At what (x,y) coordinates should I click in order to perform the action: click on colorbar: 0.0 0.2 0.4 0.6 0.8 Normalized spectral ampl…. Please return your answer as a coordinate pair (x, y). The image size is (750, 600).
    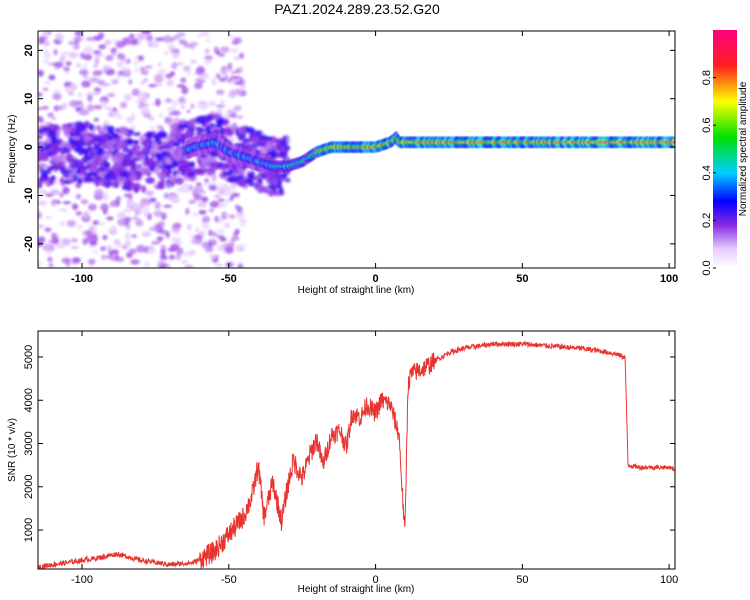
    Looking at the image, I should click on (725, 153).